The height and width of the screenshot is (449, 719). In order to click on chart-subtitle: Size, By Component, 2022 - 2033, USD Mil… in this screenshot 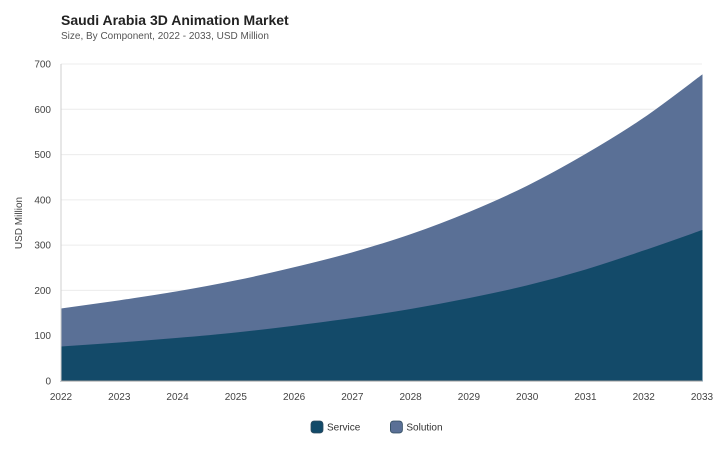, I will do `click(165, 36)`.